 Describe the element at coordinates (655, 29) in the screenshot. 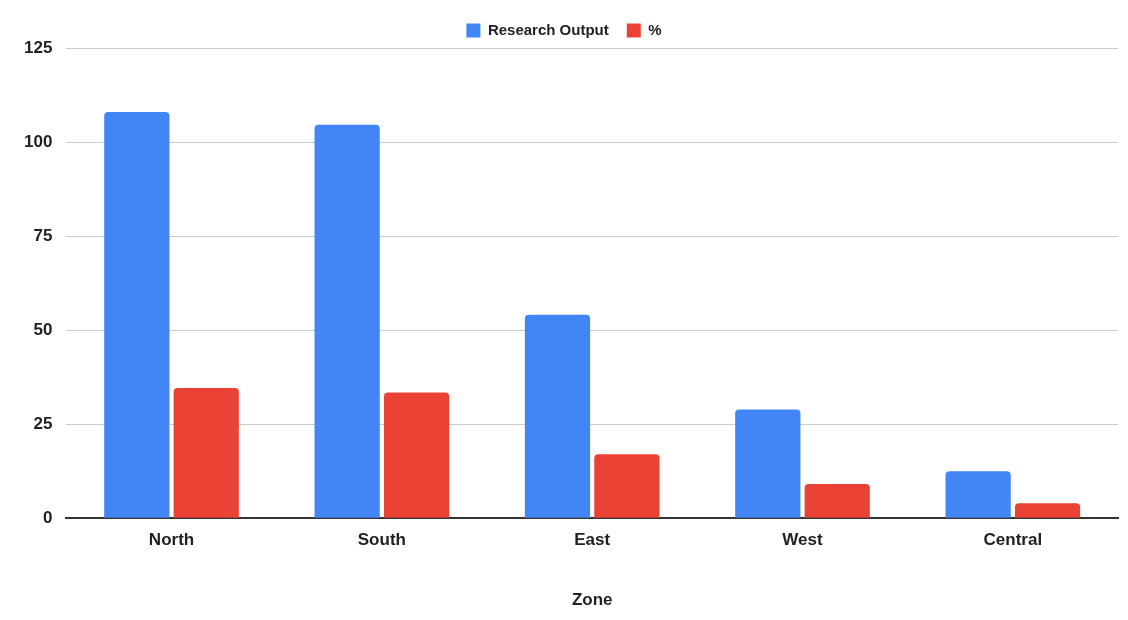

I see `legend-label: %` at that location.